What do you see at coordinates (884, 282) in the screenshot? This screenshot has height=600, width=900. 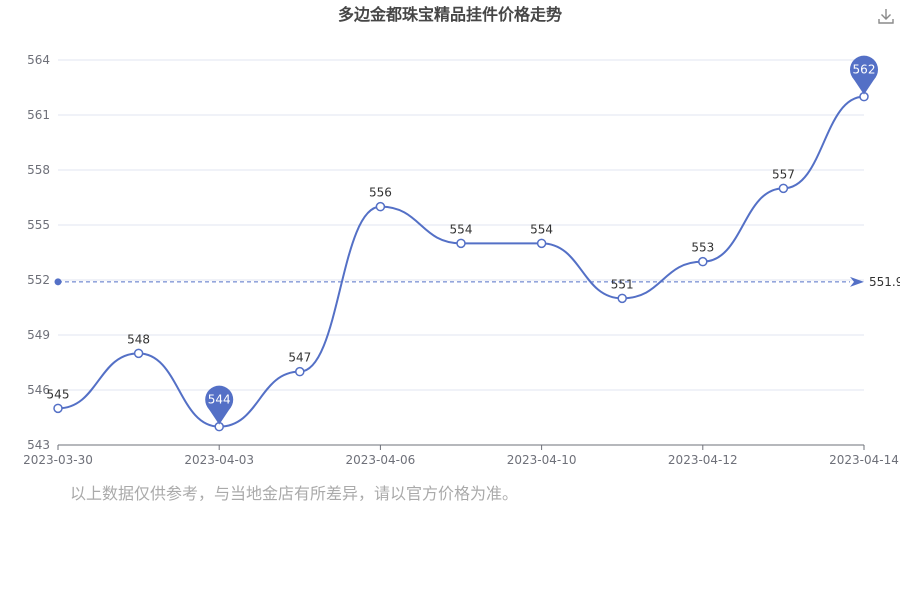 I see `average-line-label: 551.9` at bounding box center [884, 282].